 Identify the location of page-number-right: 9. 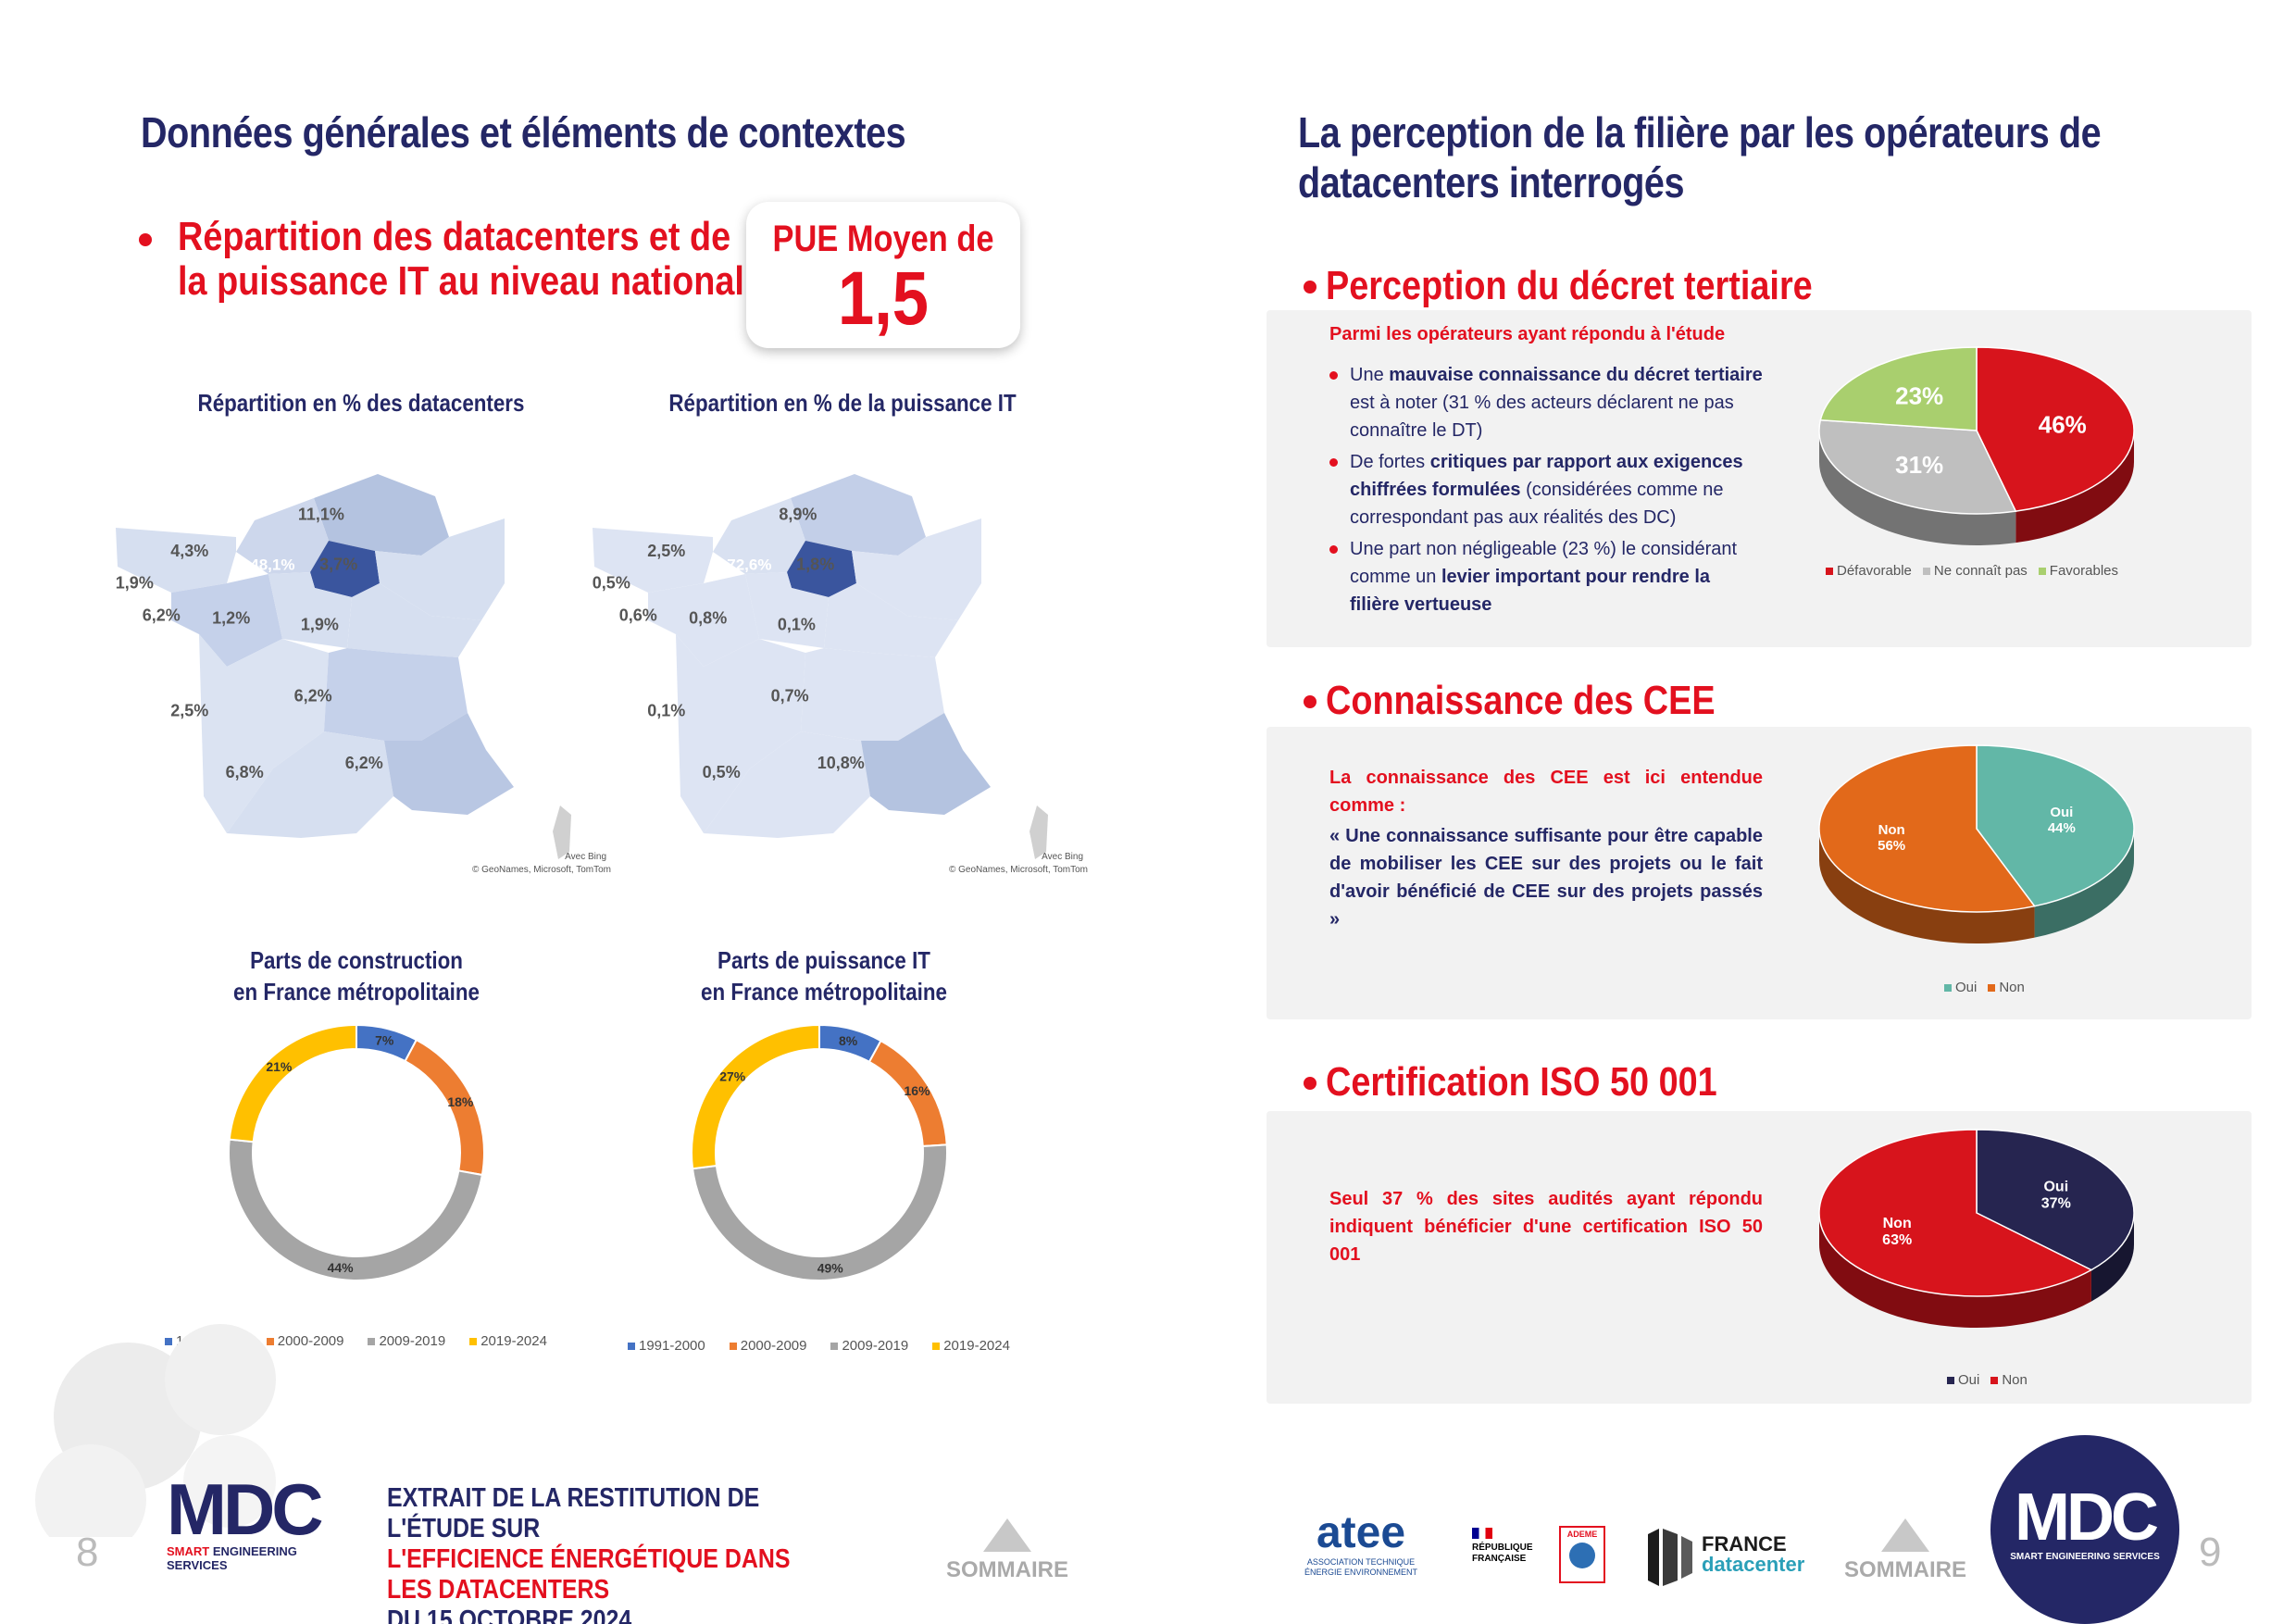
(2210, 1552).